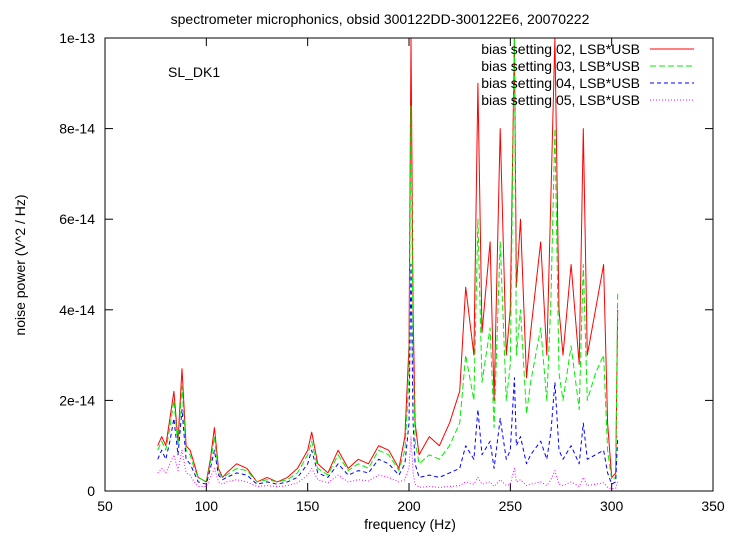 The image size is (740, 540). What do you see at coordinates (77, 38) in the screenshot?
I see `y-tick-label: 1e-13` at bounding box center [77, 38].